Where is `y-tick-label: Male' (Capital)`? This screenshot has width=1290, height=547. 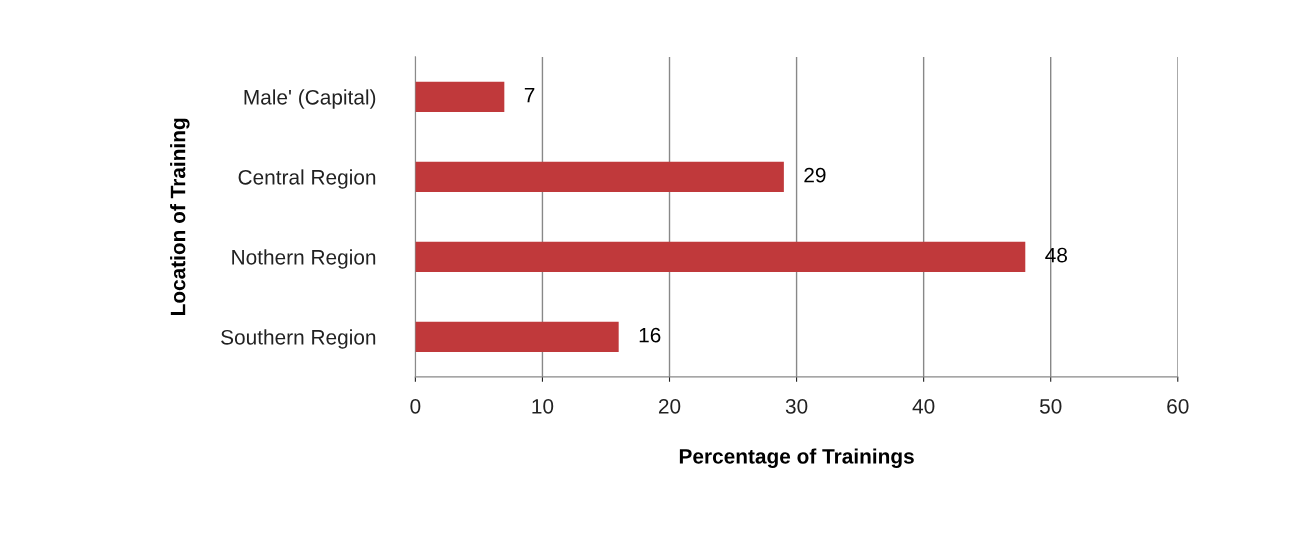
y-tick-label: Male' (Capital) is located at coordinates (310, 99).